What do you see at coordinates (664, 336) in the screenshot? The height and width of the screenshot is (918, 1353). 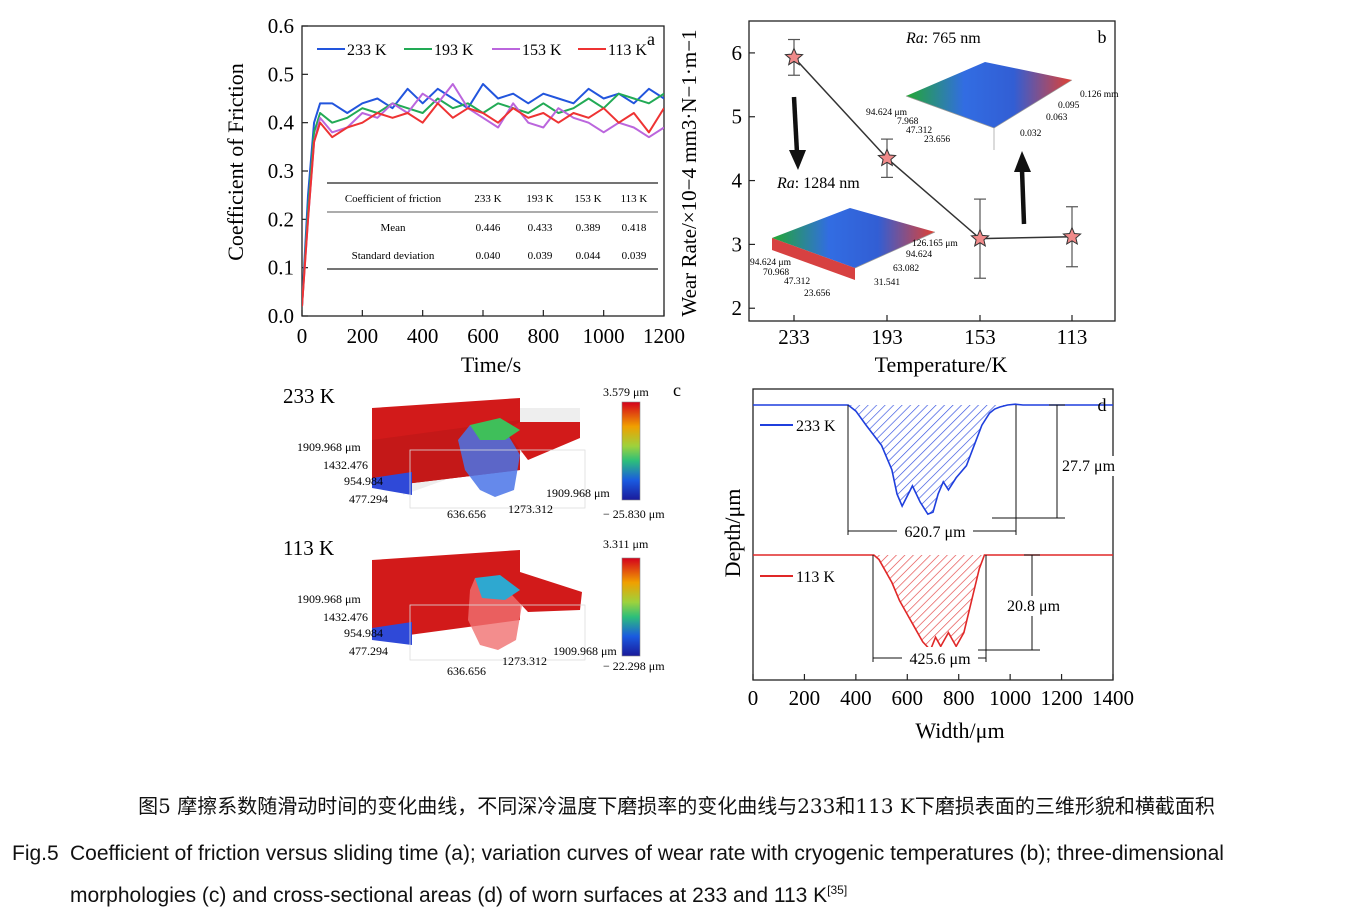 I see `a-xtick-label: 1200` at bounding box center [664, 336].